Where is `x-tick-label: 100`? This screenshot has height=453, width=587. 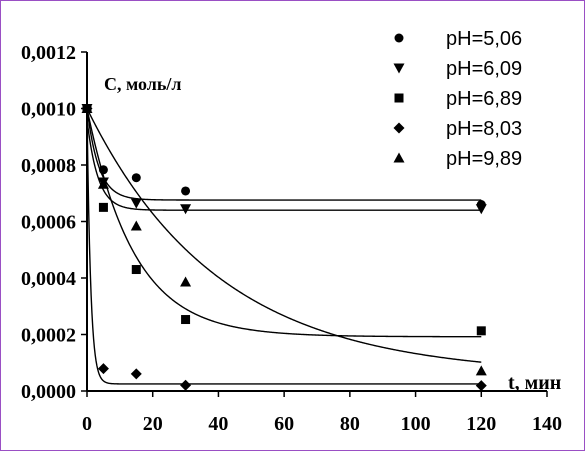
x-tick-label: 100 is located at coordinates (416, 424).